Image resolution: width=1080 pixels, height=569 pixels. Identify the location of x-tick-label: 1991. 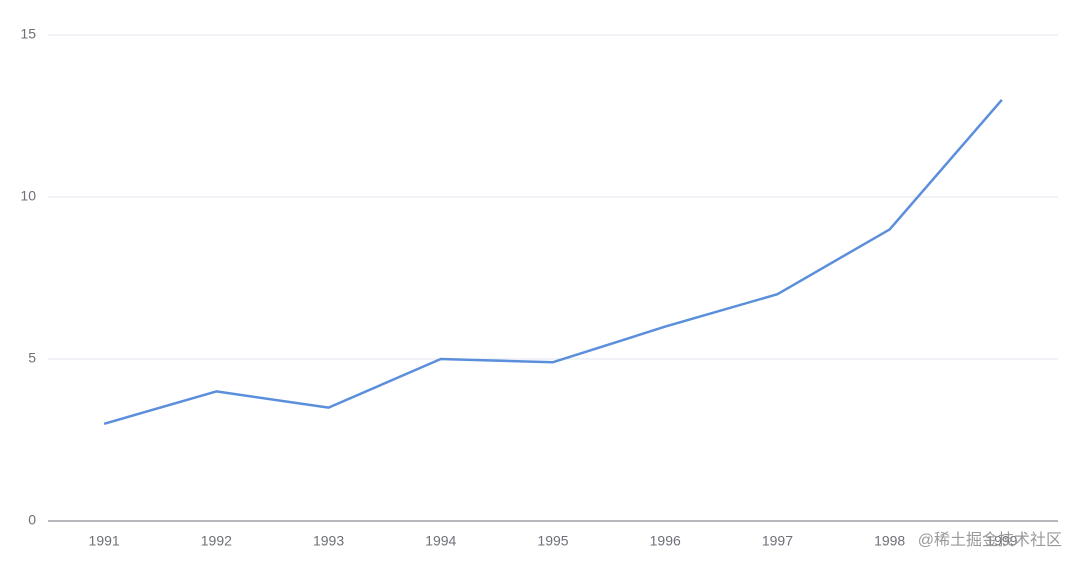
(104, 541).